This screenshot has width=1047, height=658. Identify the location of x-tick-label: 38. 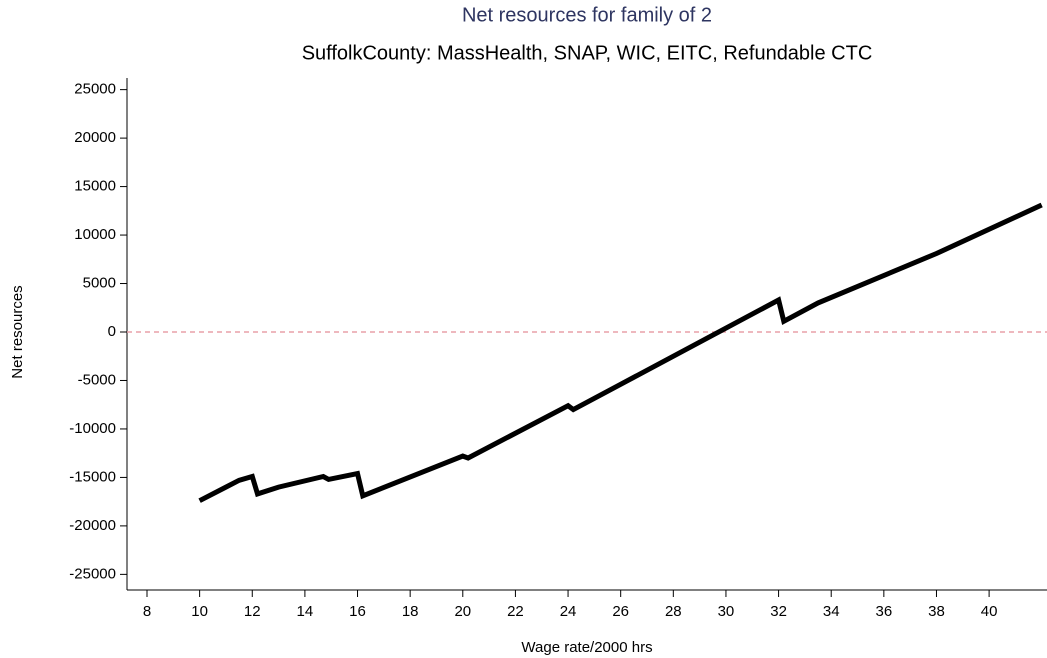
(936, 611).